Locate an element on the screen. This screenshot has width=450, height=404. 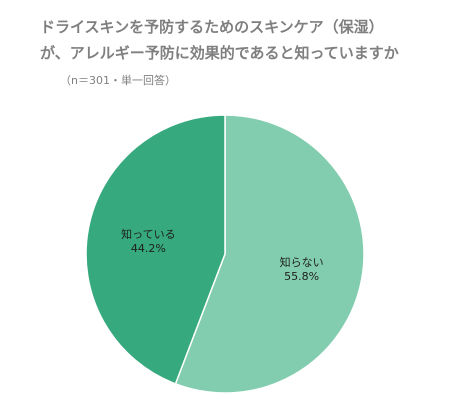
slice-label-known-value: 44.2% is located at coordinates (148, 248).